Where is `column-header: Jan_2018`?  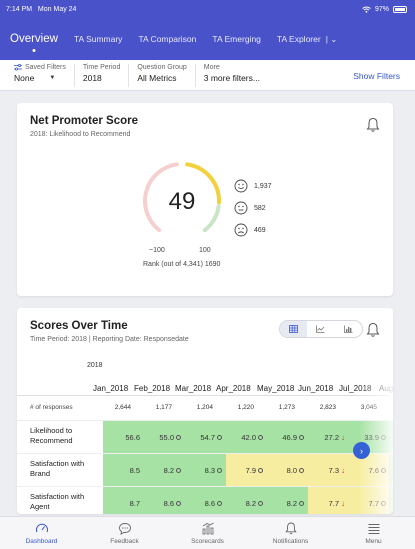
column-header: Jan_2018 is located at coordinates (111, 388).